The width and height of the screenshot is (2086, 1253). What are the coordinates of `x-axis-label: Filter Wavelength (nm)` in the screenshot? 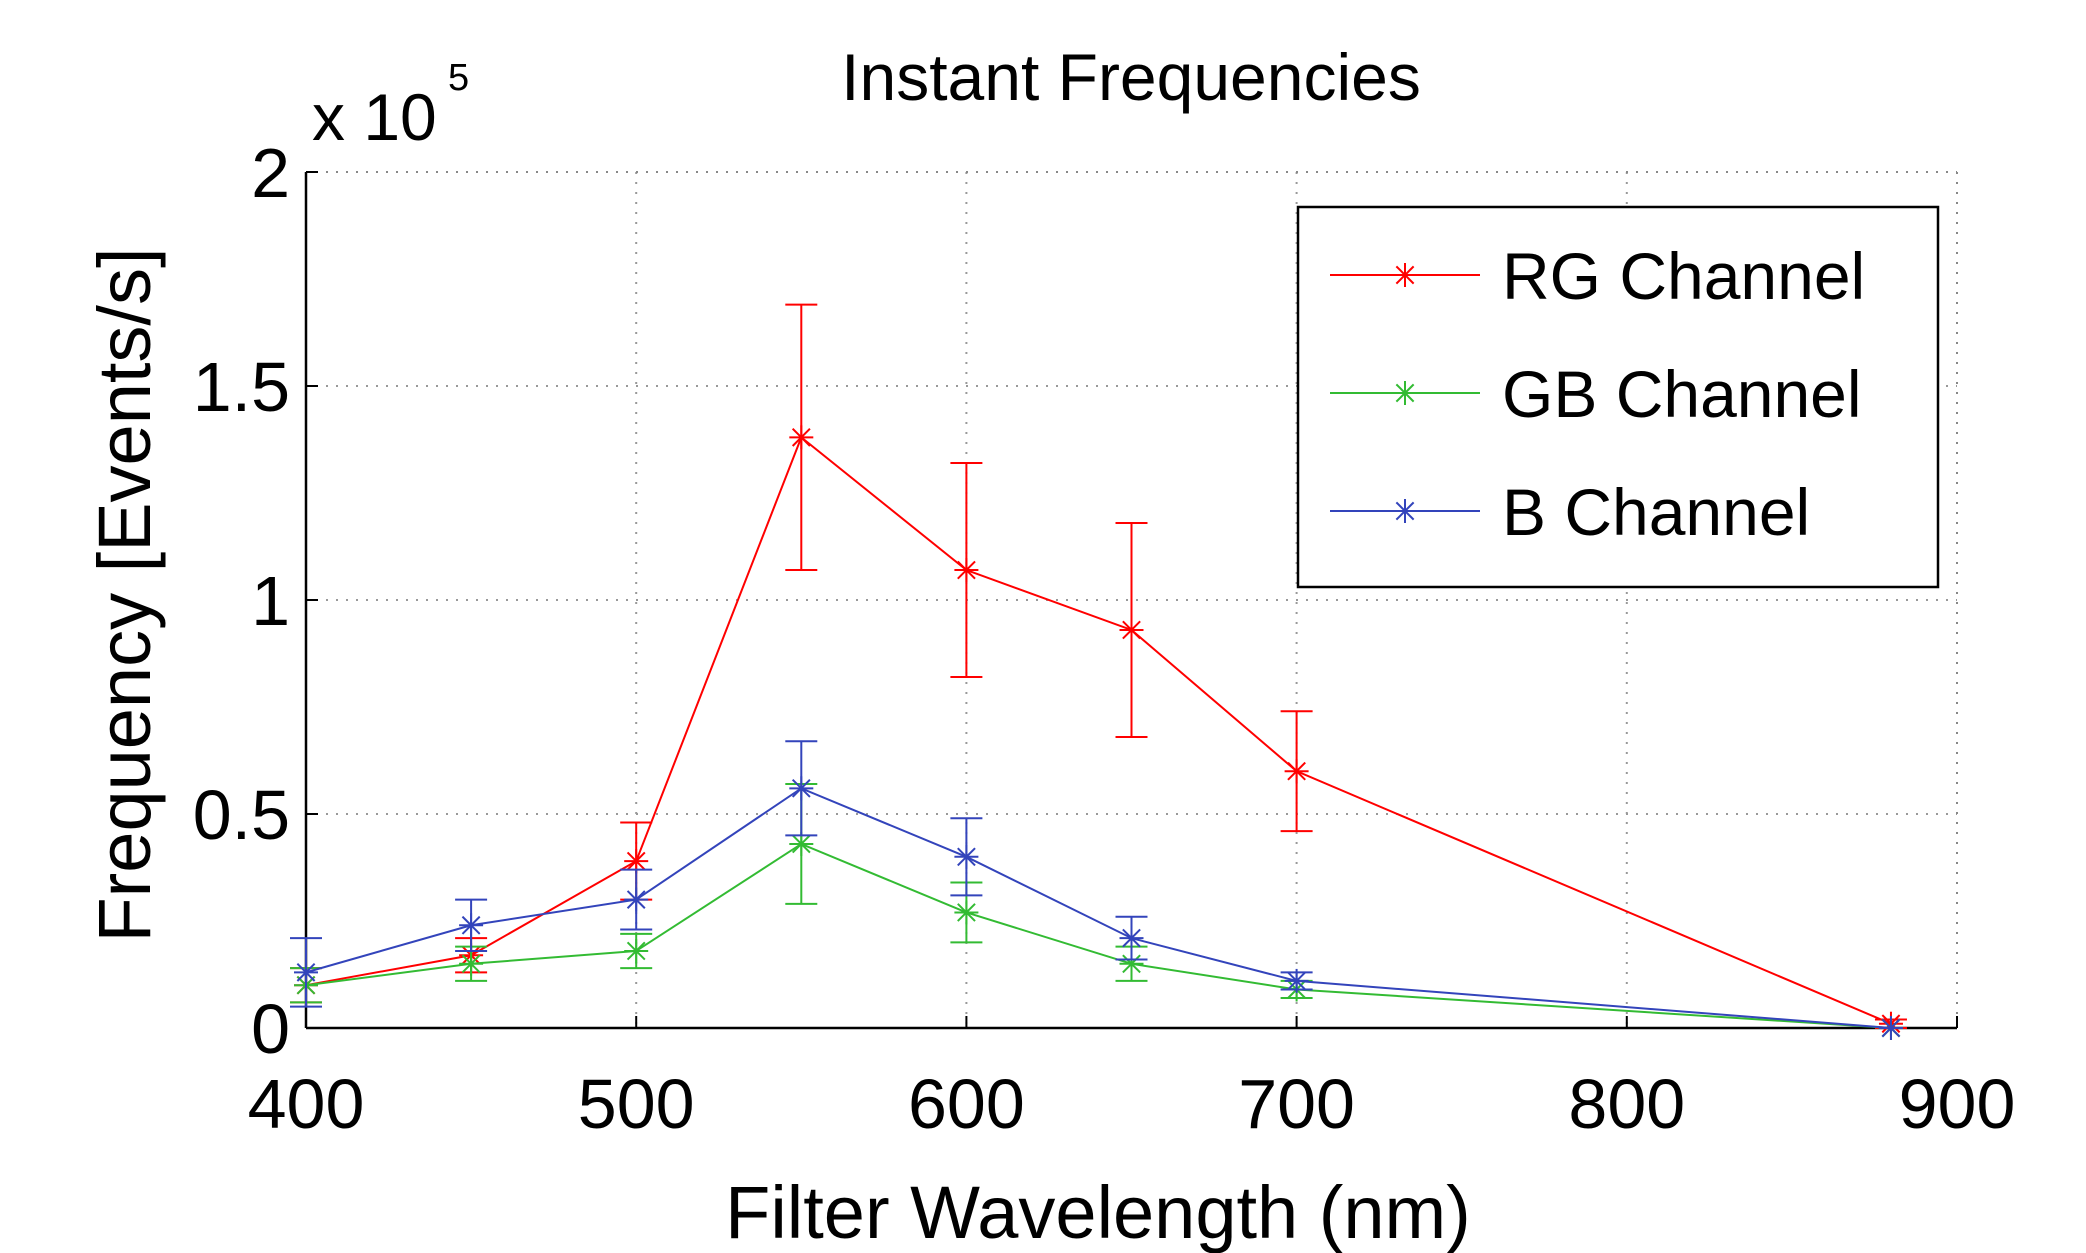 It's located at (1098, 1212).